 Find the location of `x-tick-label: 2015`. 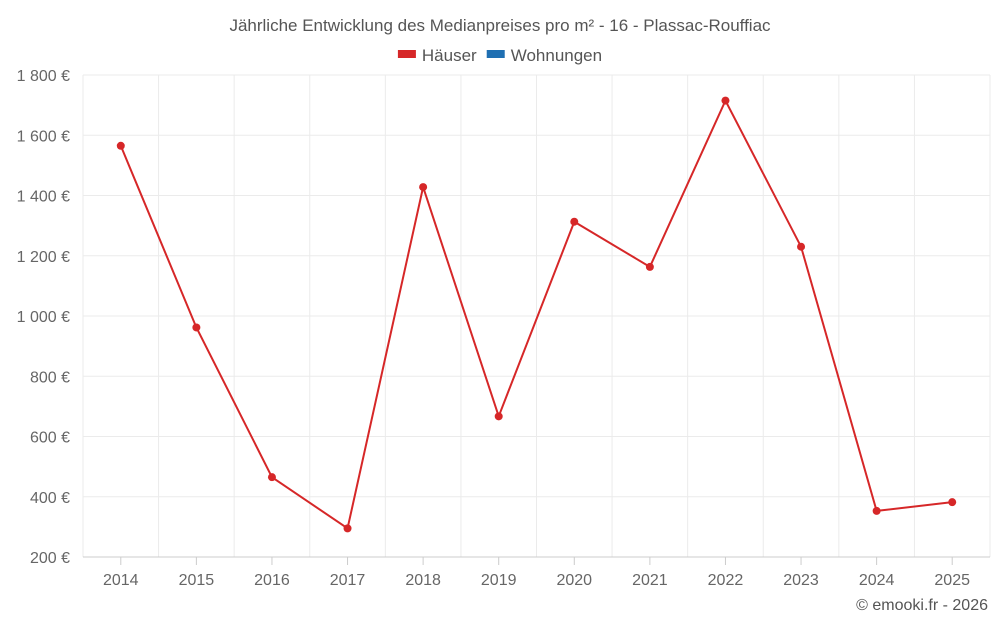

x-tick-label: 2015 is located at coordinates (197, 580).